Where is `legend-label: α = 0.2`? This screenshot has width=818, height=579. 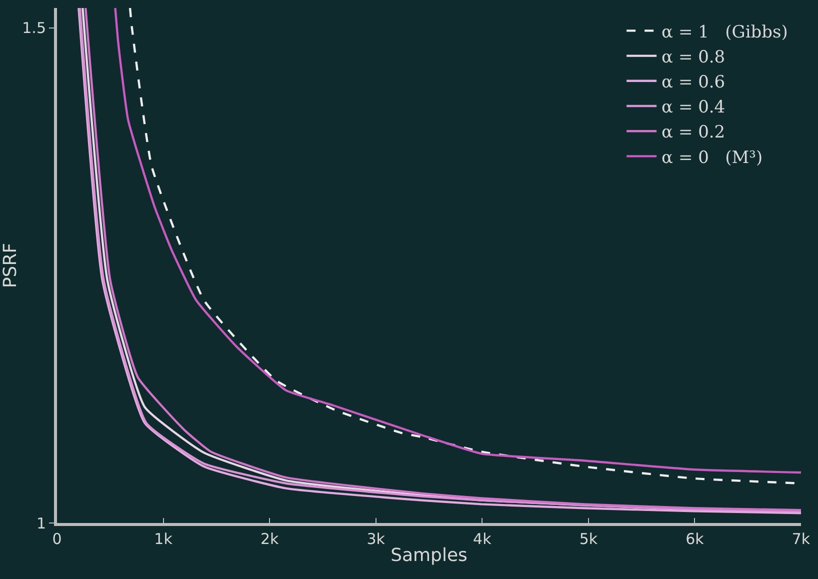
legend-label: α = 0.2 is located at coordinates (694, 132).